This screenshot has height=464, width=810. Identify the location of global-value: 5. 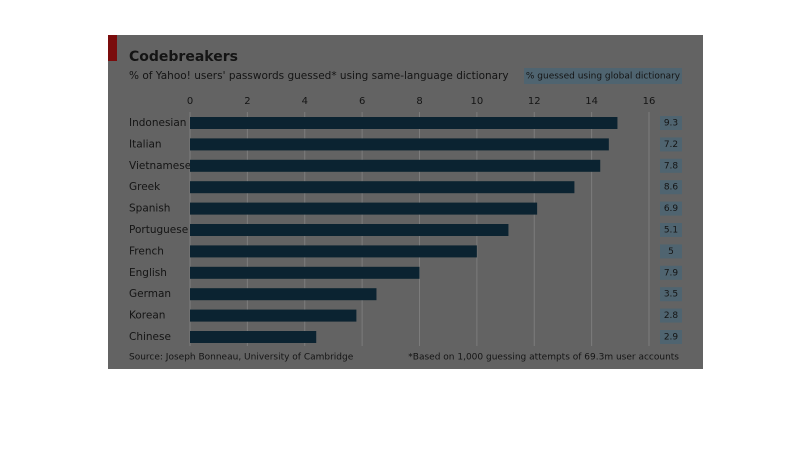
(671, 252).